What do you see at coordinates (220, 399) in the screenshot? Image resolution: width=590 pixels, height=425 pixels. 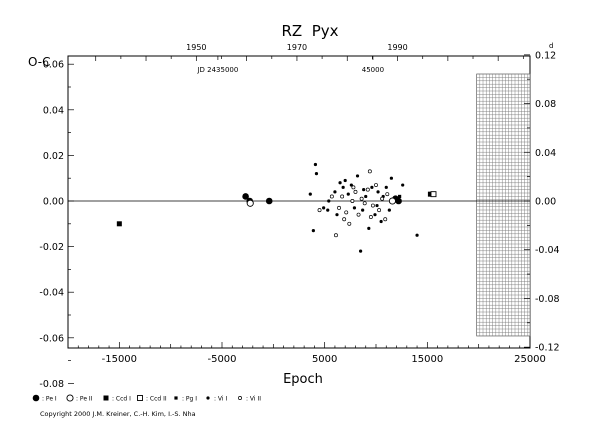 I see `legend-label: : Vi I` at bounding box center [220, 399].